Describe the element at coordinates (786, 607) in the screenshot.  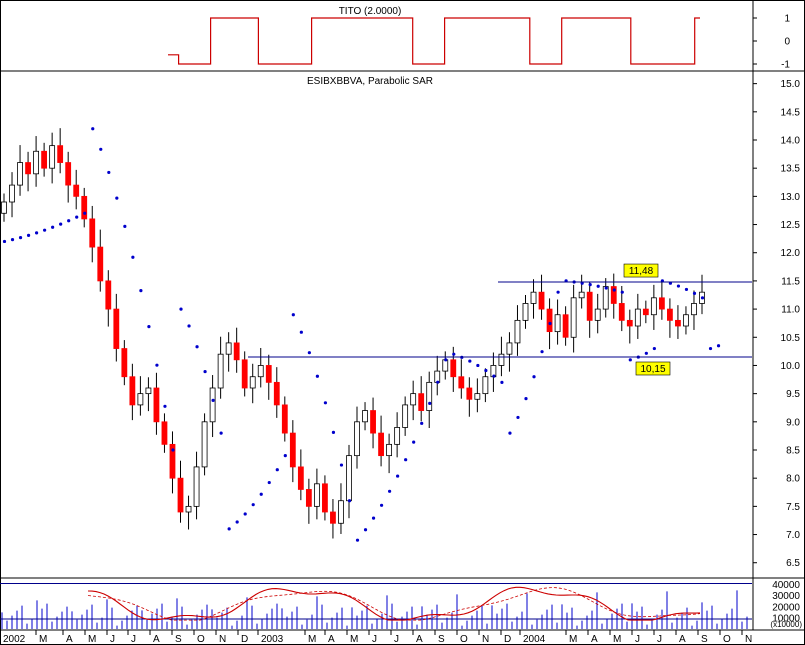
I see `volume-tick-label: 20000` at that location.